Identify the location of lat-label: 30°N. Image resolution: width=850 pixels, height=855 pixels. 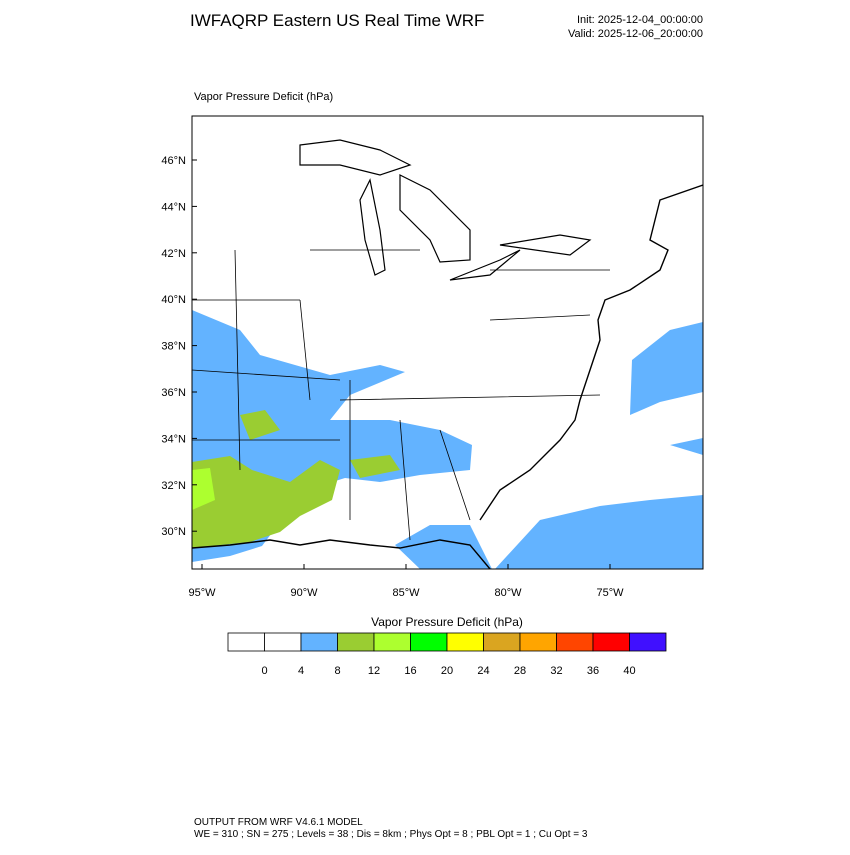
(173, 532).